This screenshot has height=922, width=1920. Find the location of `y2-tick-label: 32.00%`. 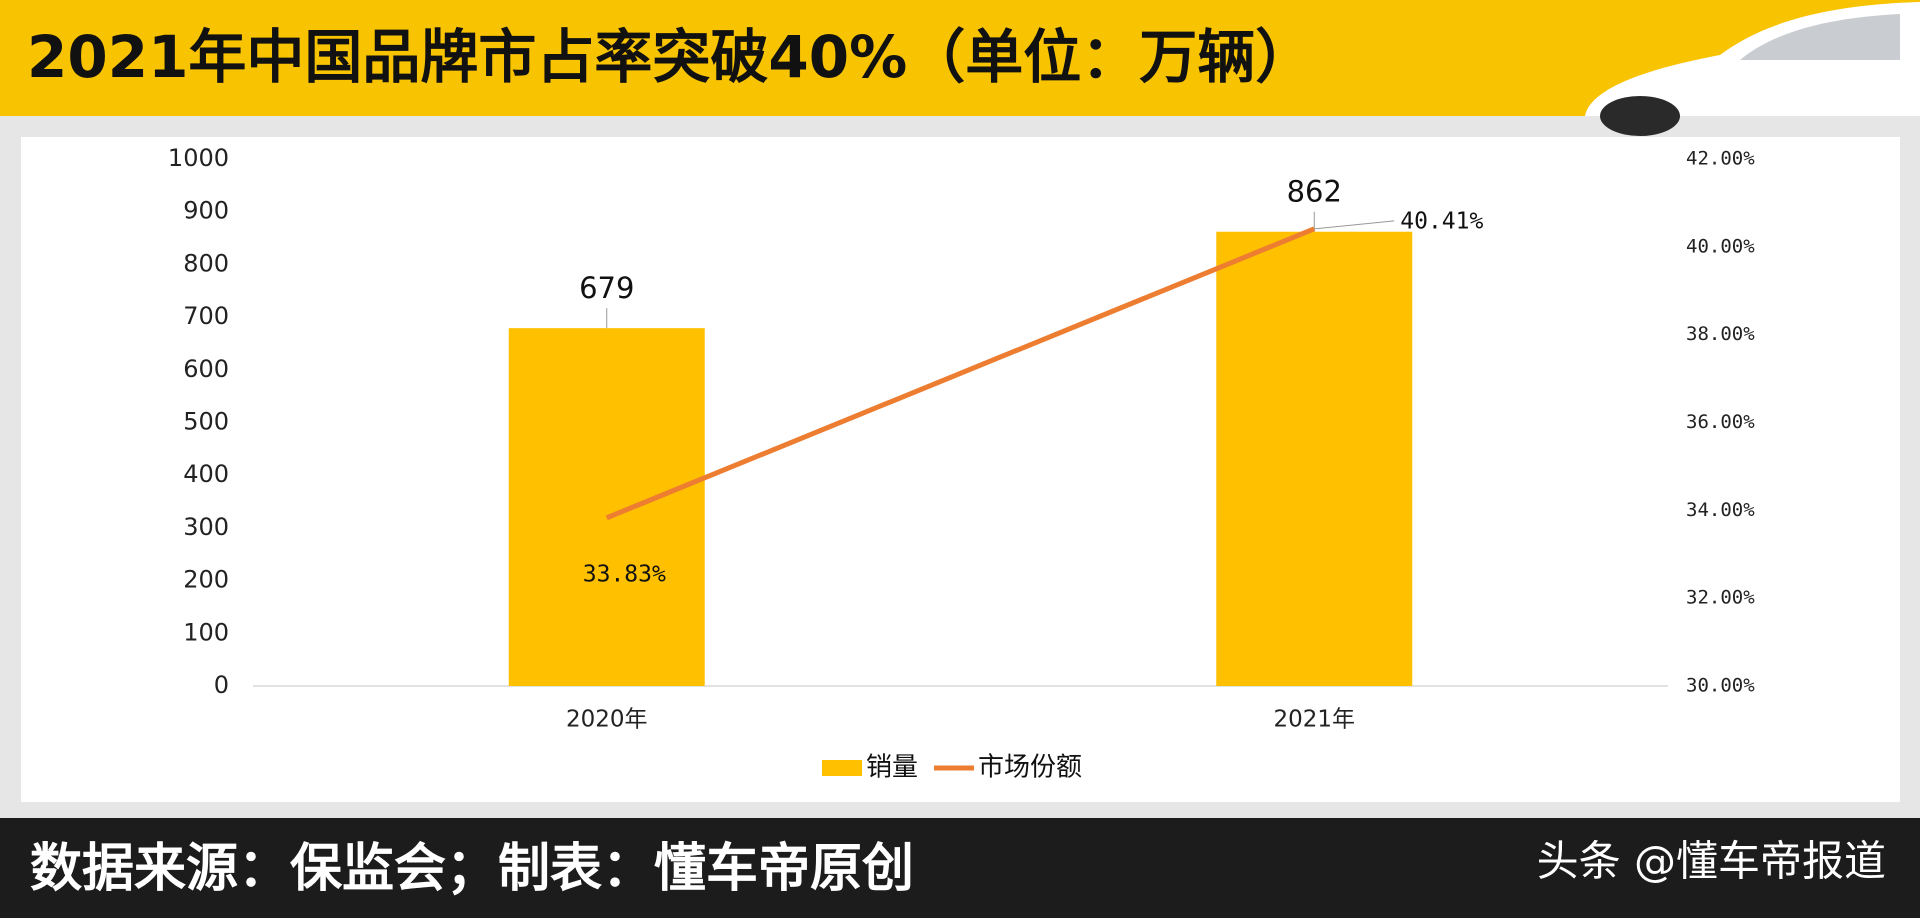

y2-tick-label: 32.00% is located at coordinates (1720, 598).